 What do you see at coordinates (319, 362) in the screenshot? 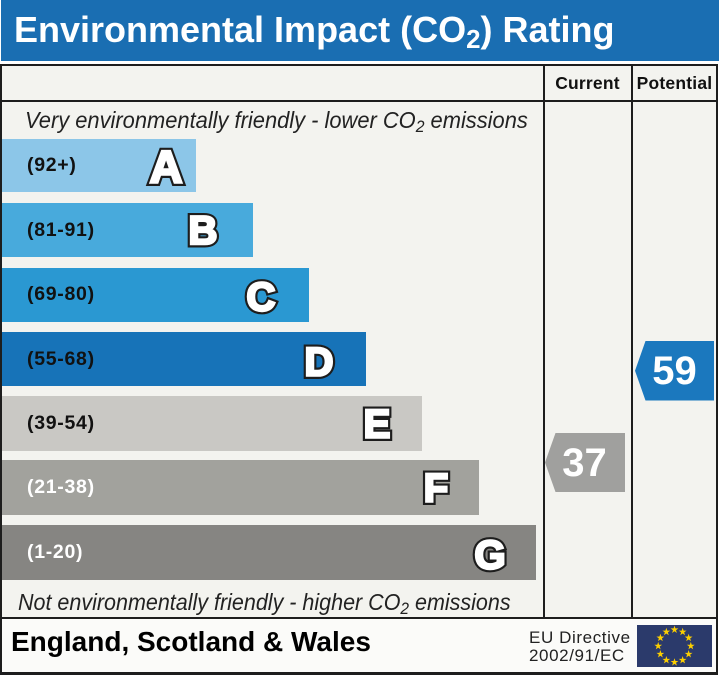
I see `svg-text: D` at bounding box center [319, 362].